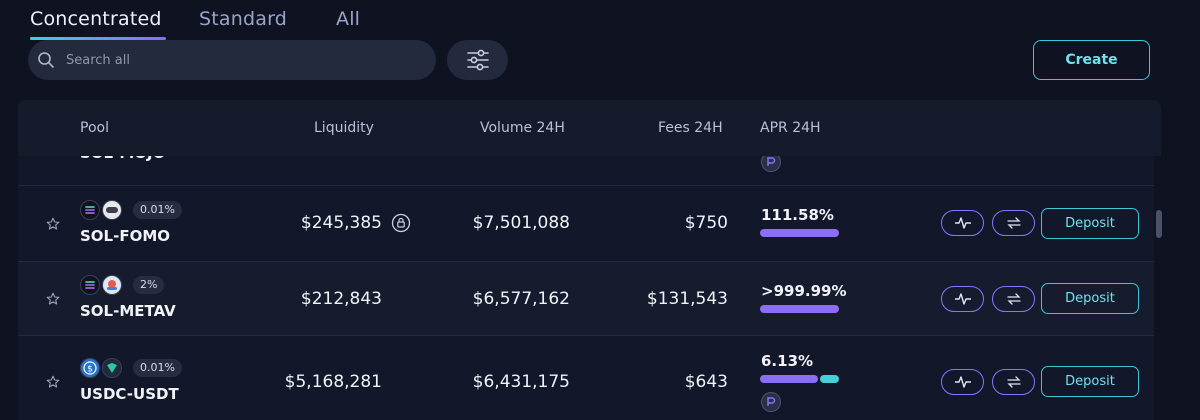 This screenshot has height=420, width=1200. I want to click on apr-value: >999.99%, so click(804, 291).